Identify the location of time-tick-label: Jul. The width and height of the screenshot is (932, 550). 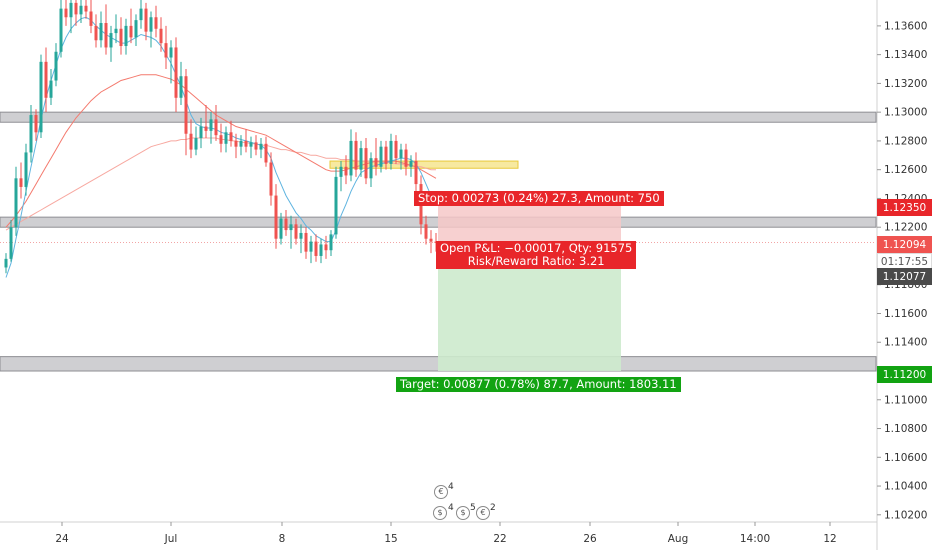
(171, 539).